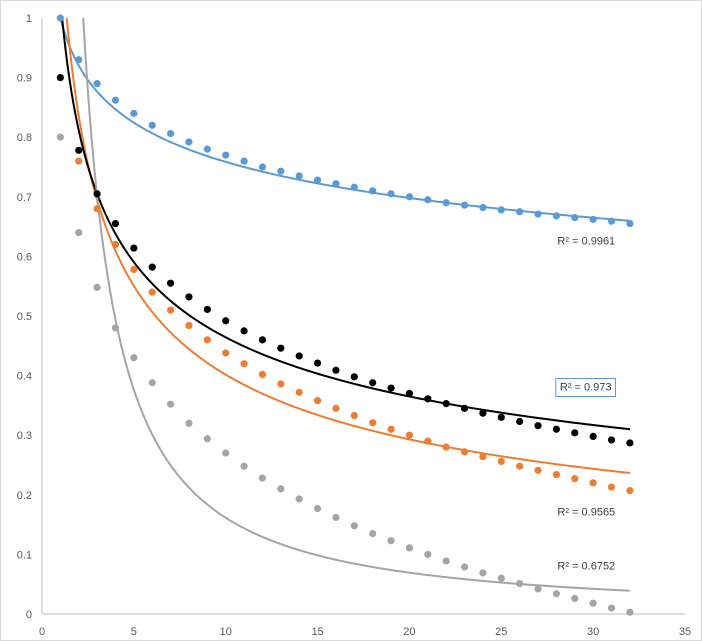 The width and height of the screenshot is (702, 641). Describe the element at coordinates (685, 632) in the screenshot. I see `x-tick-label: 35` at that location.